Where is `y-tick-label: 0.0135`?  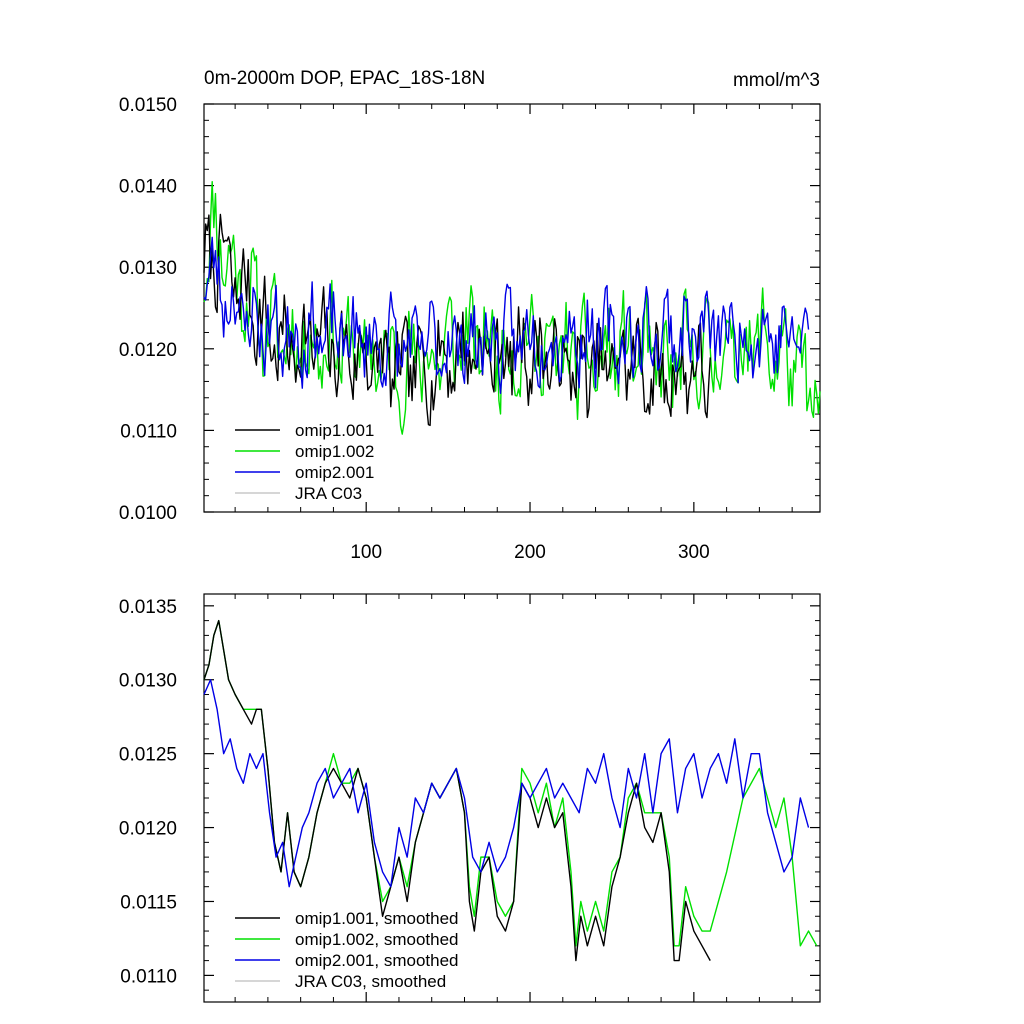
y-tick-label: 0.0135 is located at coordinates (148, 607).